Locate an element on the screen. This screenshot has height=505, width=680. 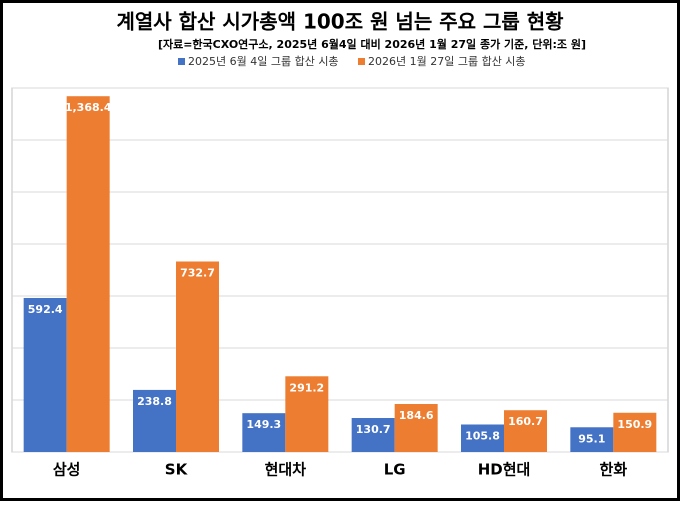
value-label: 592.4 is located at coordinates (45, 309).